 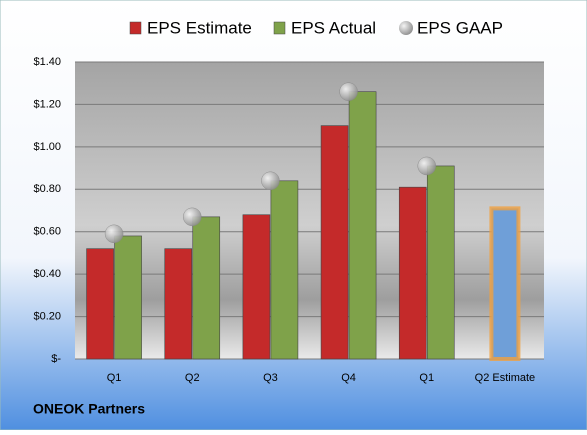 What do you see at coordinates (505, 283) in the screenshot?
I see `estimate-bar` at bounding box center [505, 283].